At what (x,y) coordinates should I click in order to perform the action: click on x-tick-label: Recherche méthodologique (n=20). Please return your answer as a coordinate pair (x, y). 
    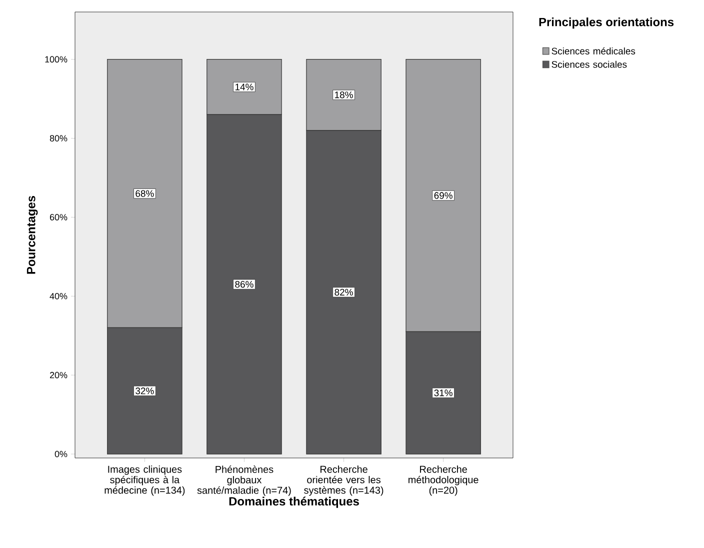
    Looking at the image, I should click on (443, 481).